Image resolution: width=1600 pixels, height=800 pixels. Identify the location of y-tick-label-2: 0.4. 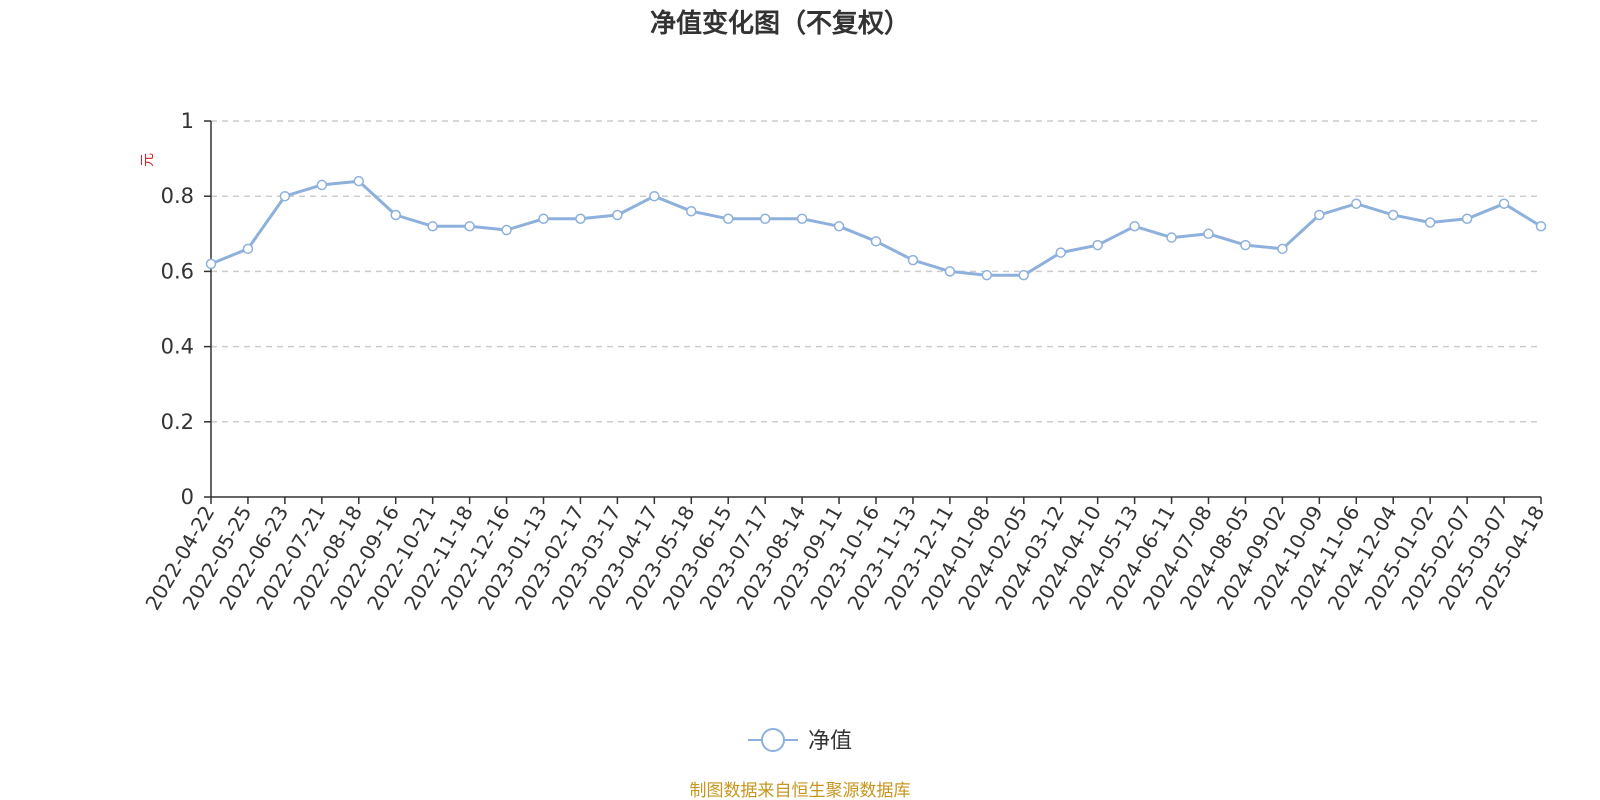
(177, 347).